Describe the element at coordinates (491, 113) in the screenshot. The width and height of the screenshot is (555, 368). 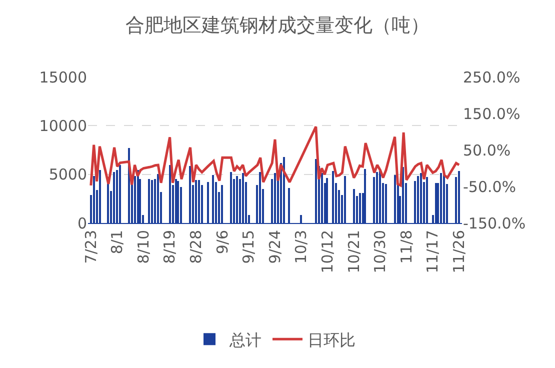
I see `y2-tick-label: 150.0%` at that location.